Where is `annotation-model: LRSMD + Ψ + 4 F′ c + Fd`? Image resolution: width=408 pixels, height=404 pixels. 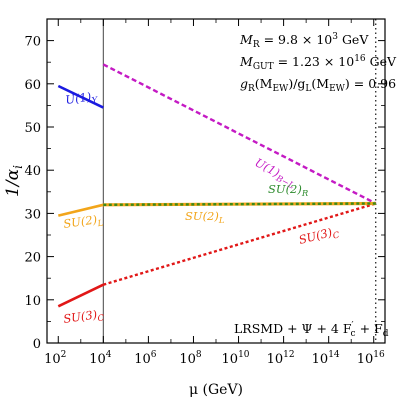 annotation-model: LRSMD + Ψ + 4 F′ c + Fd is located at coordinates (311, 330).